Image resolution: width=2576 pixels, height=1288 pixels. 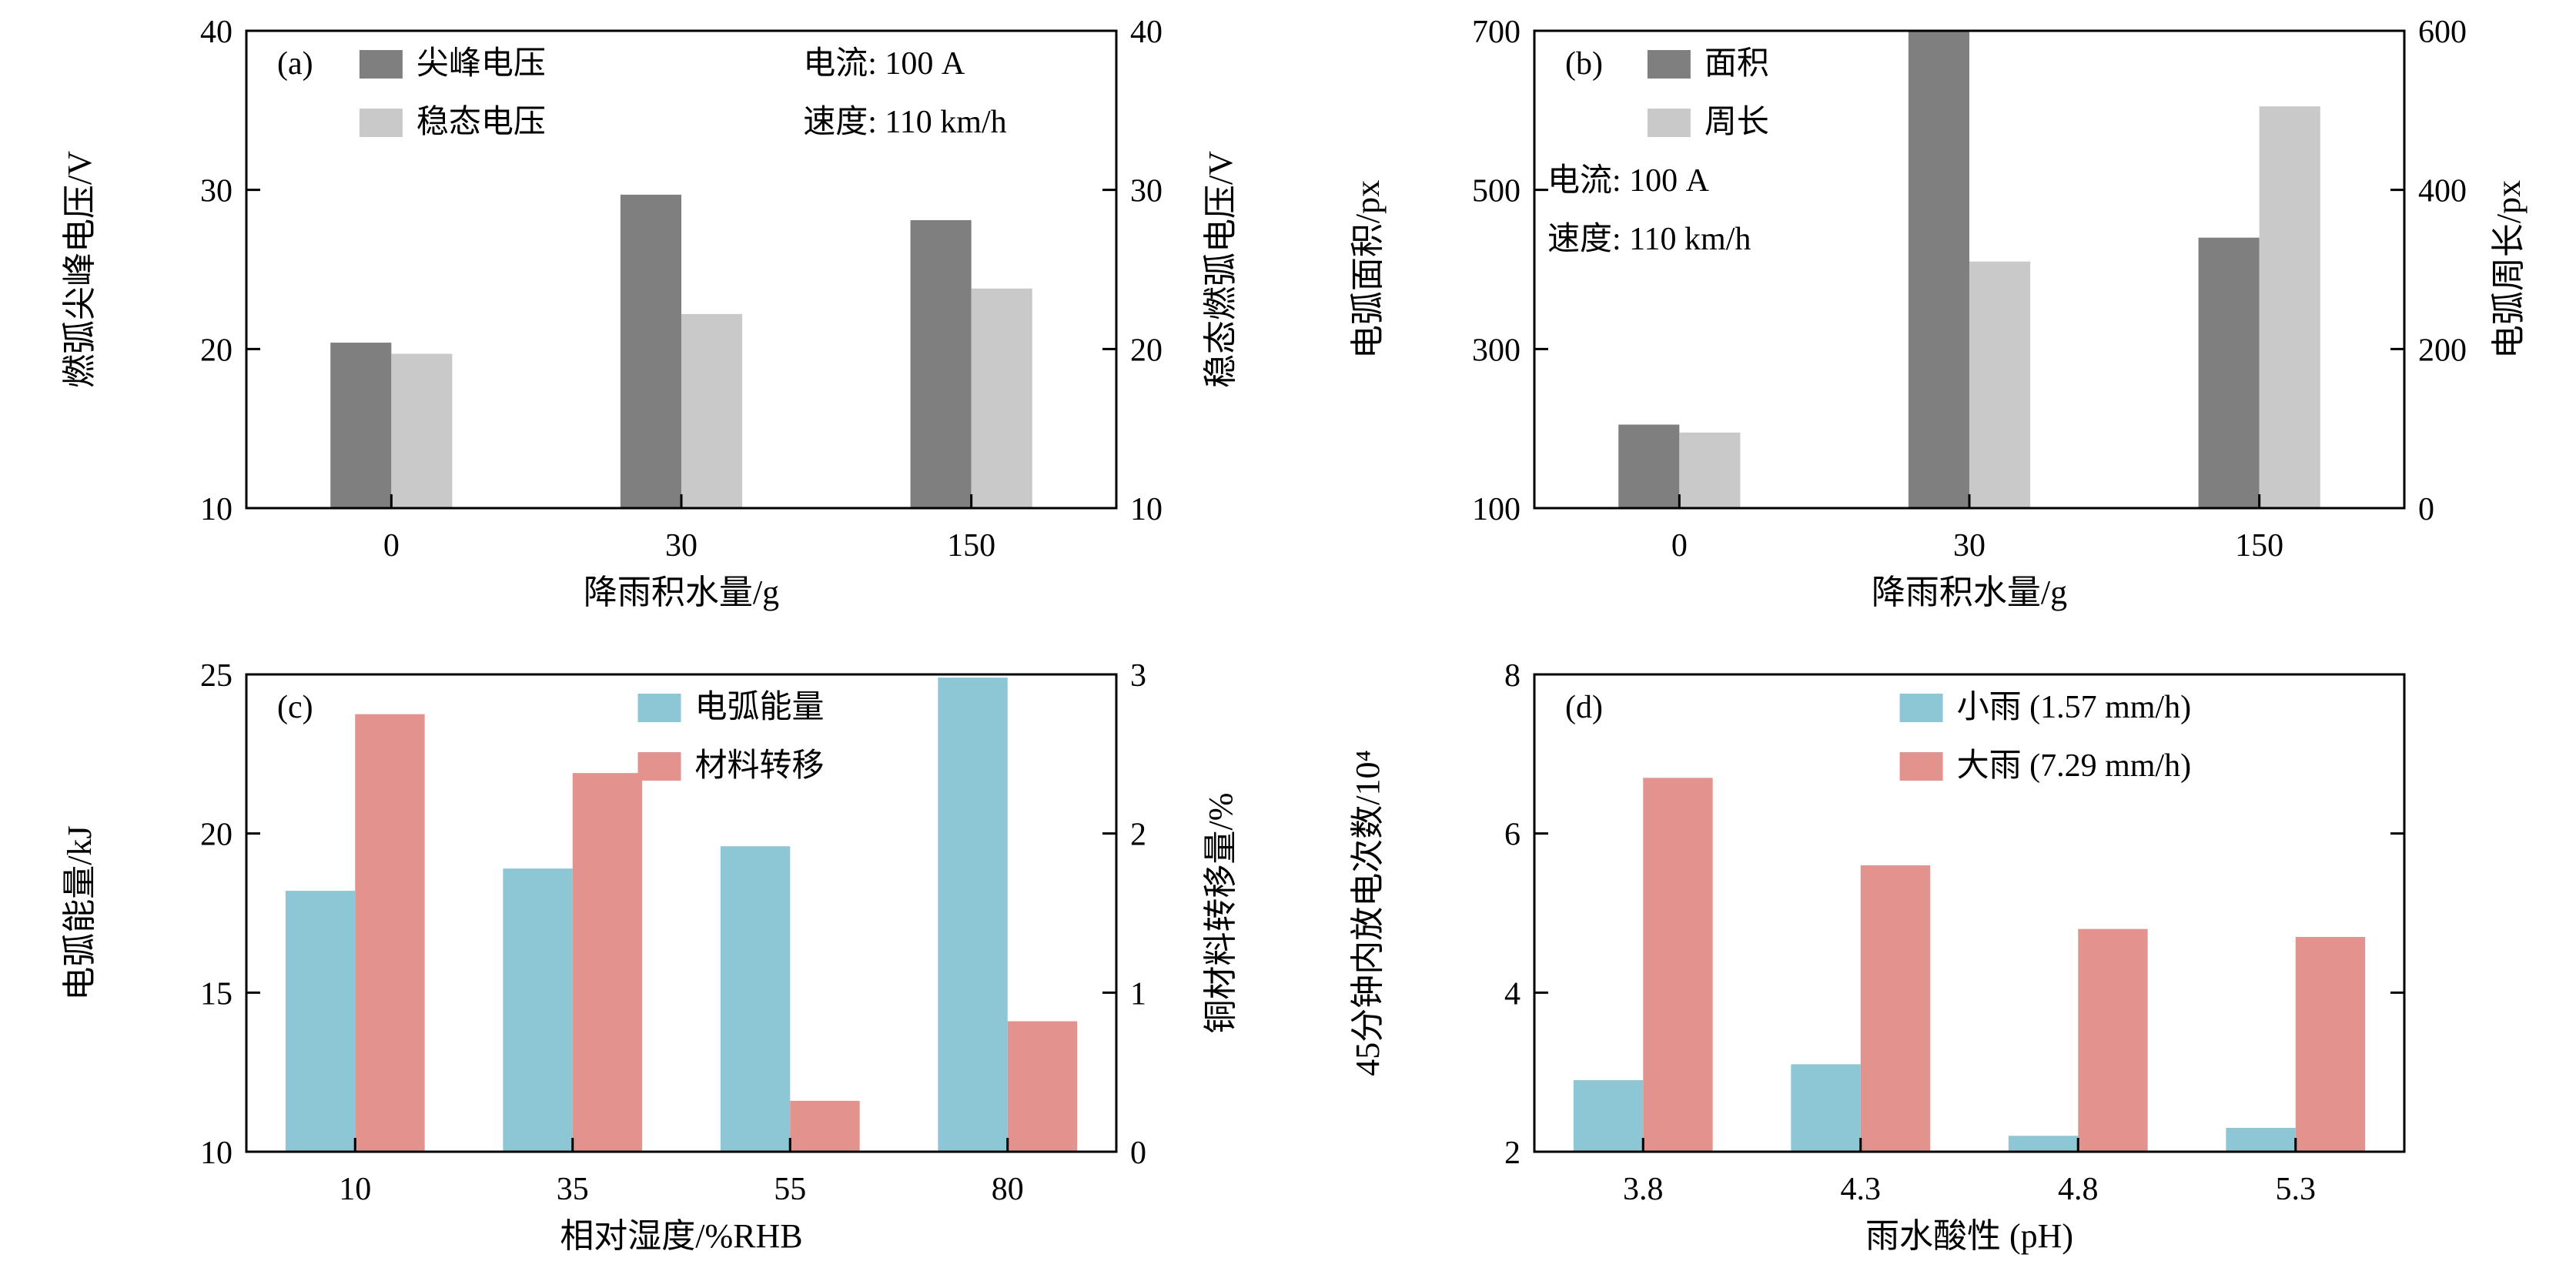 What do you see at coordinates (1147, 33) in the screenshot?
I see `right-tick-label: 40` at bounding box center [1147, 33].